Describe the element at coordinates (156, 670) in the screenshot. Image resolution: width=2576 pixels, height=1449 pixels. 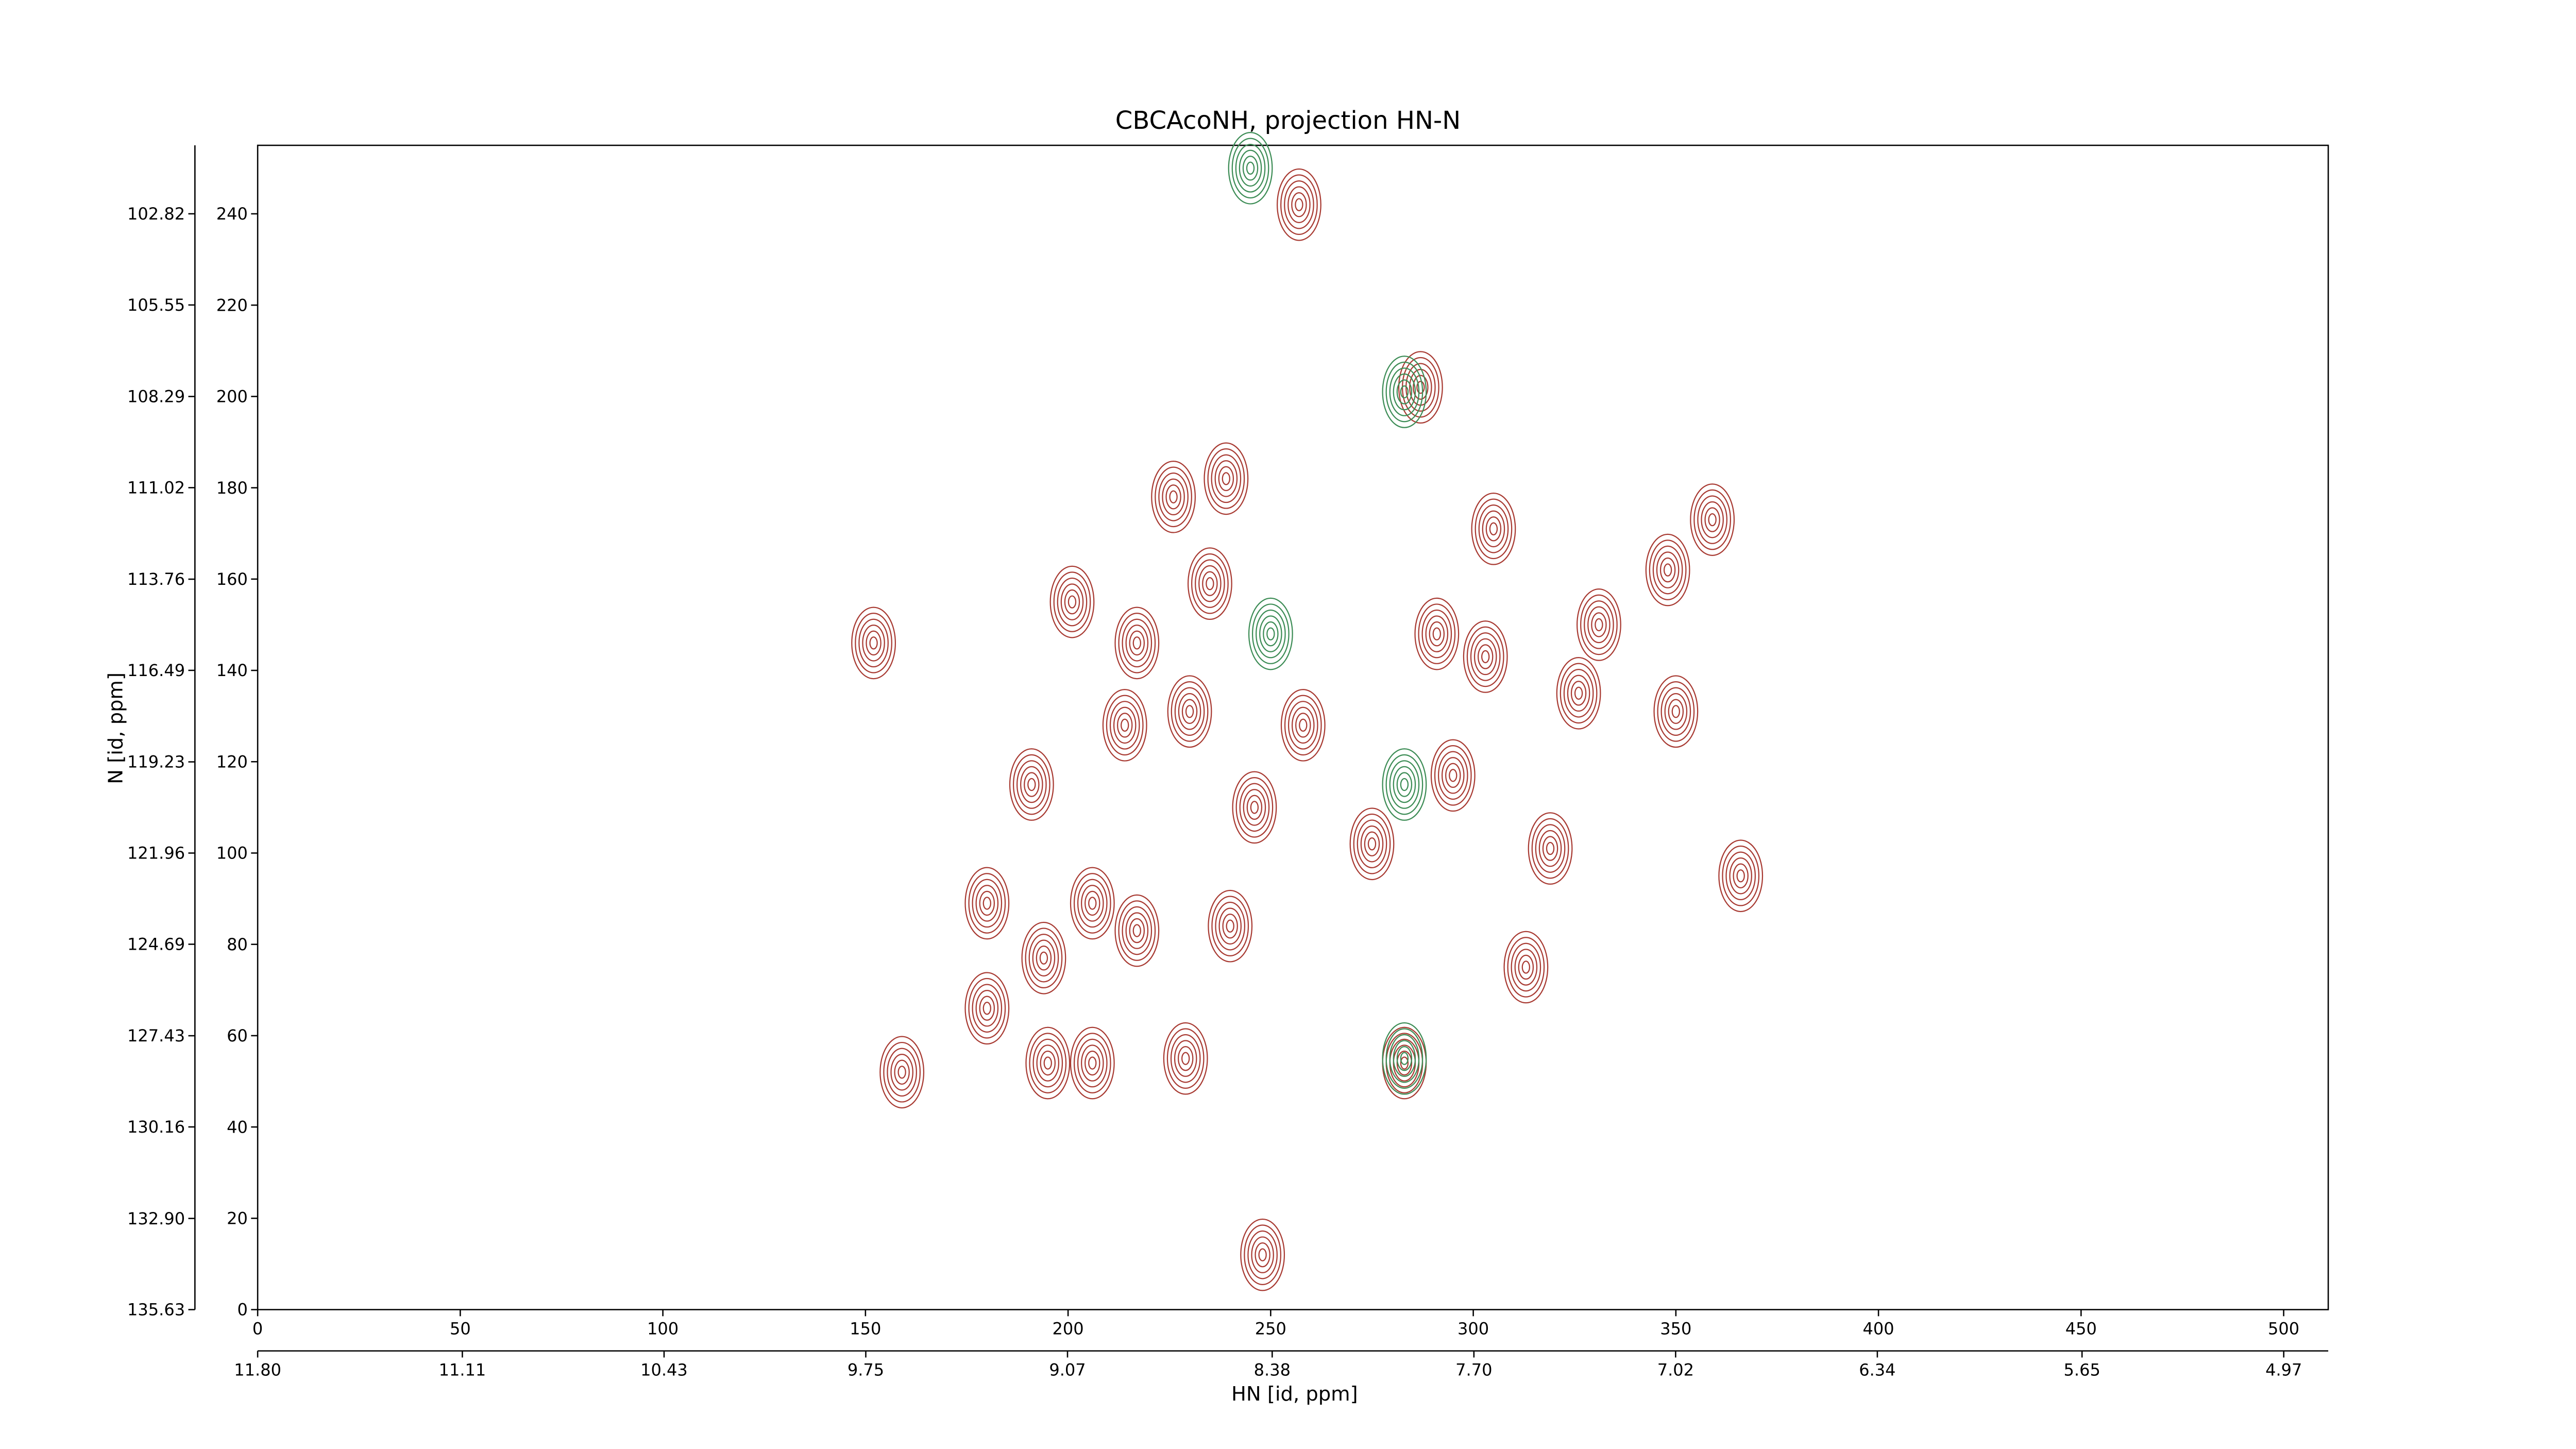
I see `y2-tick-label: 116.49` at that location.